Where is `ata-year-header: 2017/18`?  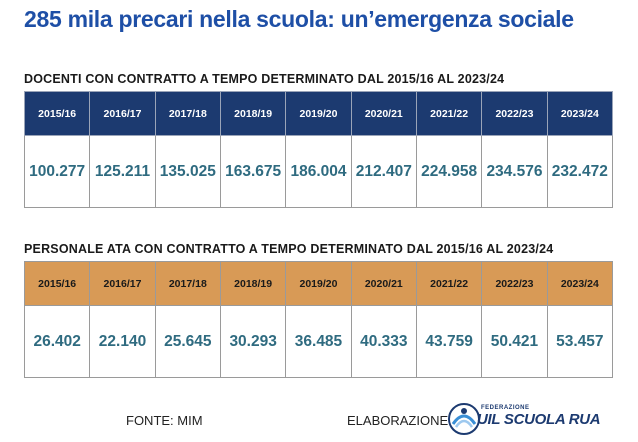 ata-year-header: 2017/18 is located at coordinates (187, 283).